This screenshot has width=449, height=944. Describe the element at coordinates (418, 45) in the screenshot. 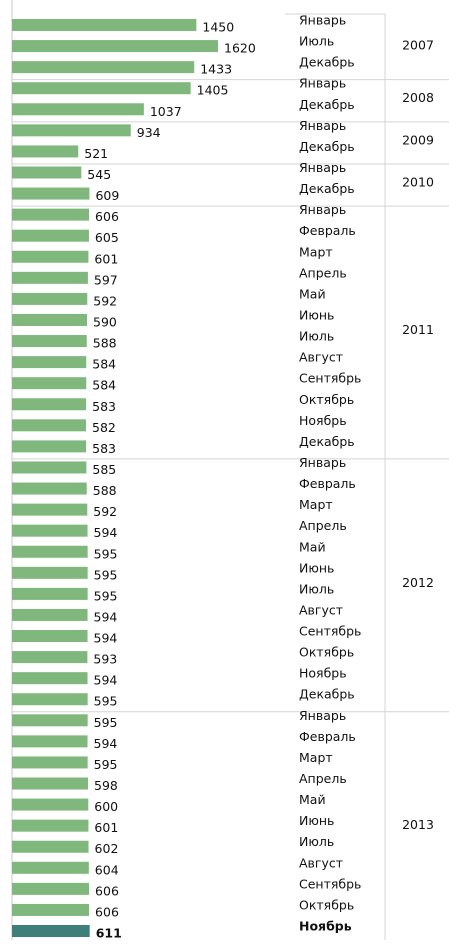

I see `group-label: 2007` at that location.